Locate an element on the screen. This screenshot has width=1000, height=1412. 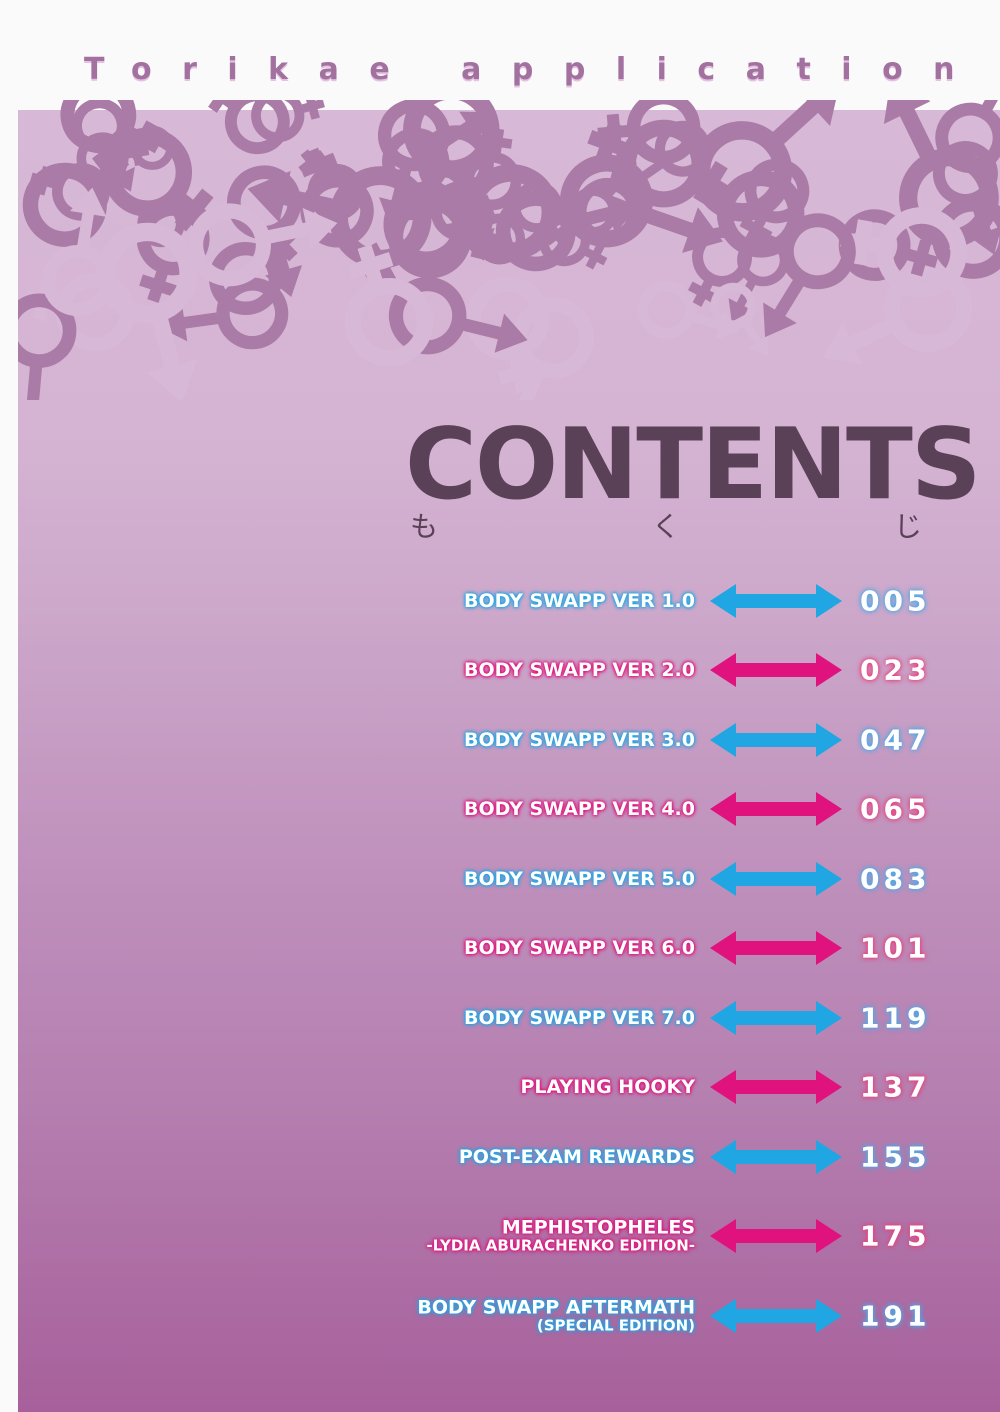
toc-entry-page: 023 is located at coordinates (895, 670).